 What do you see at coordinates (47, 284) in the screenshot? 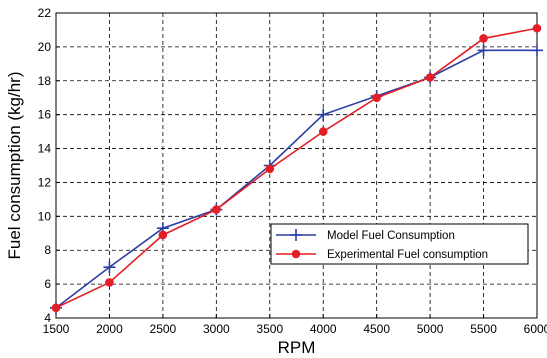
I see `y-tick-label: 6` at bounding box center [47, 284].